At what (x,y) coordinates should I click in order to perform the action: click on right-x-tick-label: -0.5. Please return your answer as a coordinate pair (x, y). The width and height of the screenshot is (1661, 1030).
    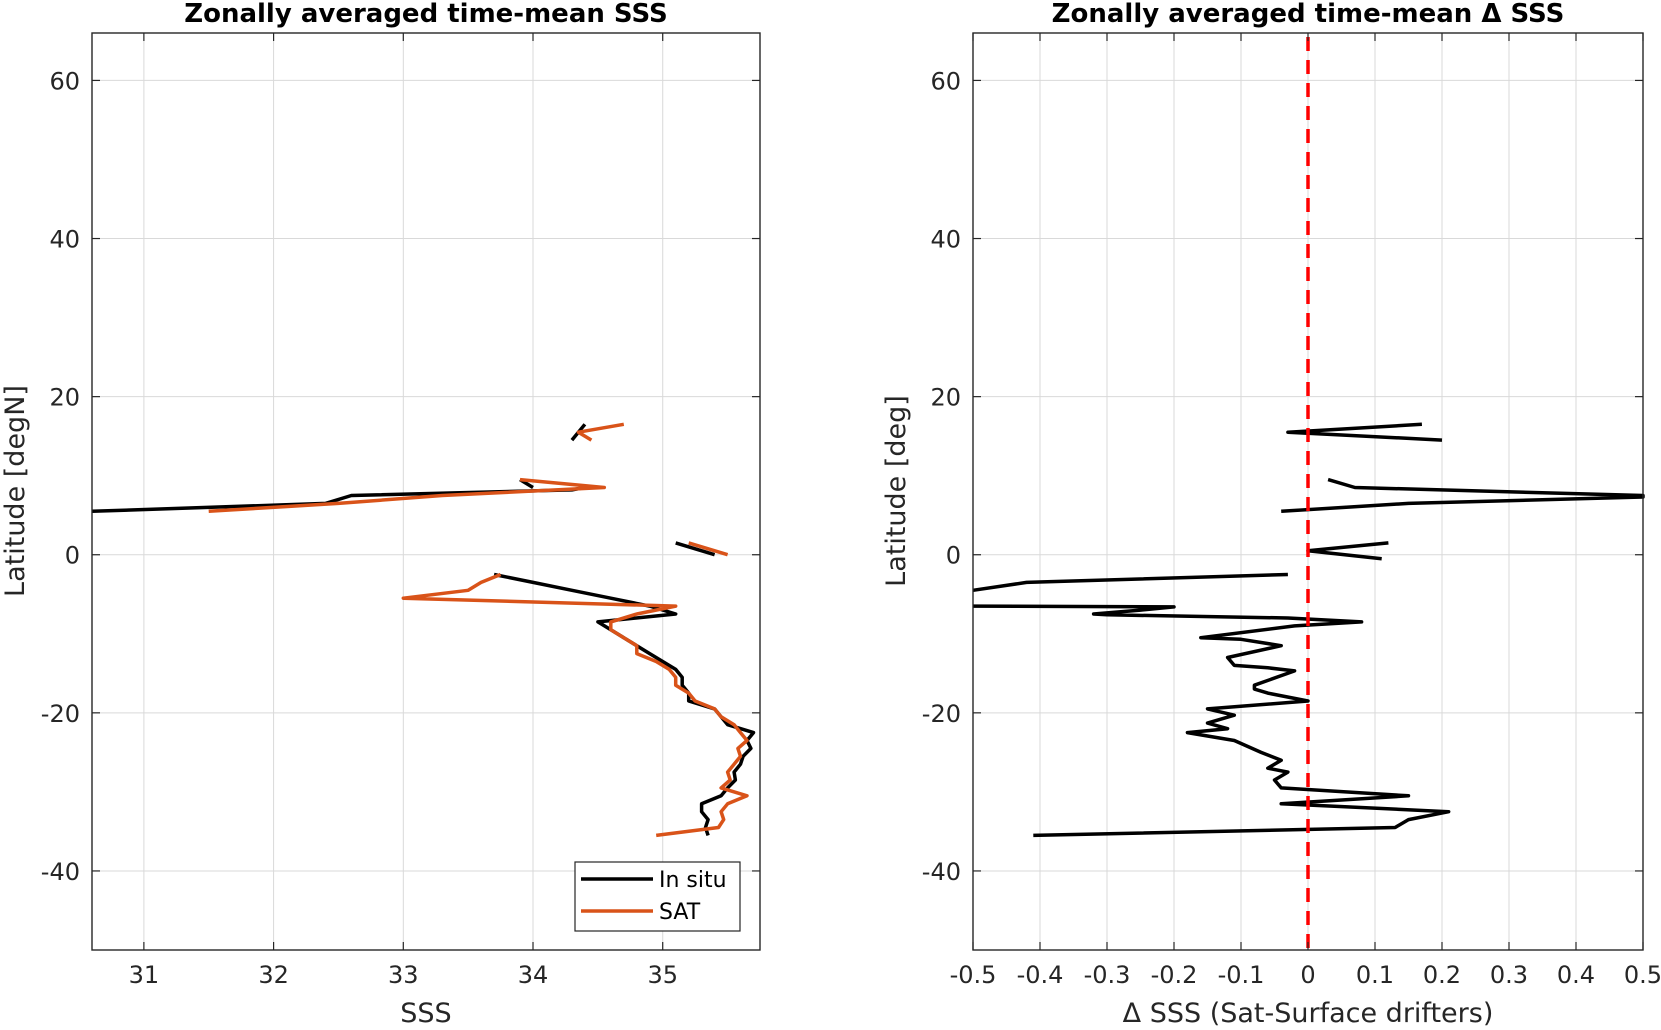
    Looking at the image, I should click on (973, 975).